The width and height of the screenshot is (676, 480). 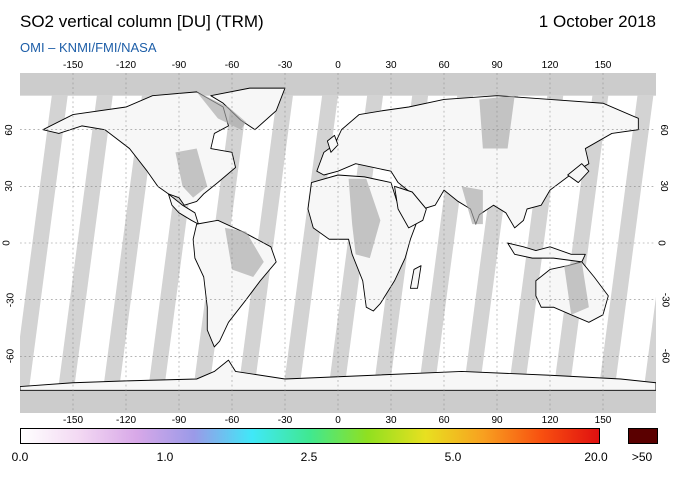 What do you see at coordinates (338, 65) in the screenshot?
I see `lon-tick-top: 0` at bounding box center [338, 65].